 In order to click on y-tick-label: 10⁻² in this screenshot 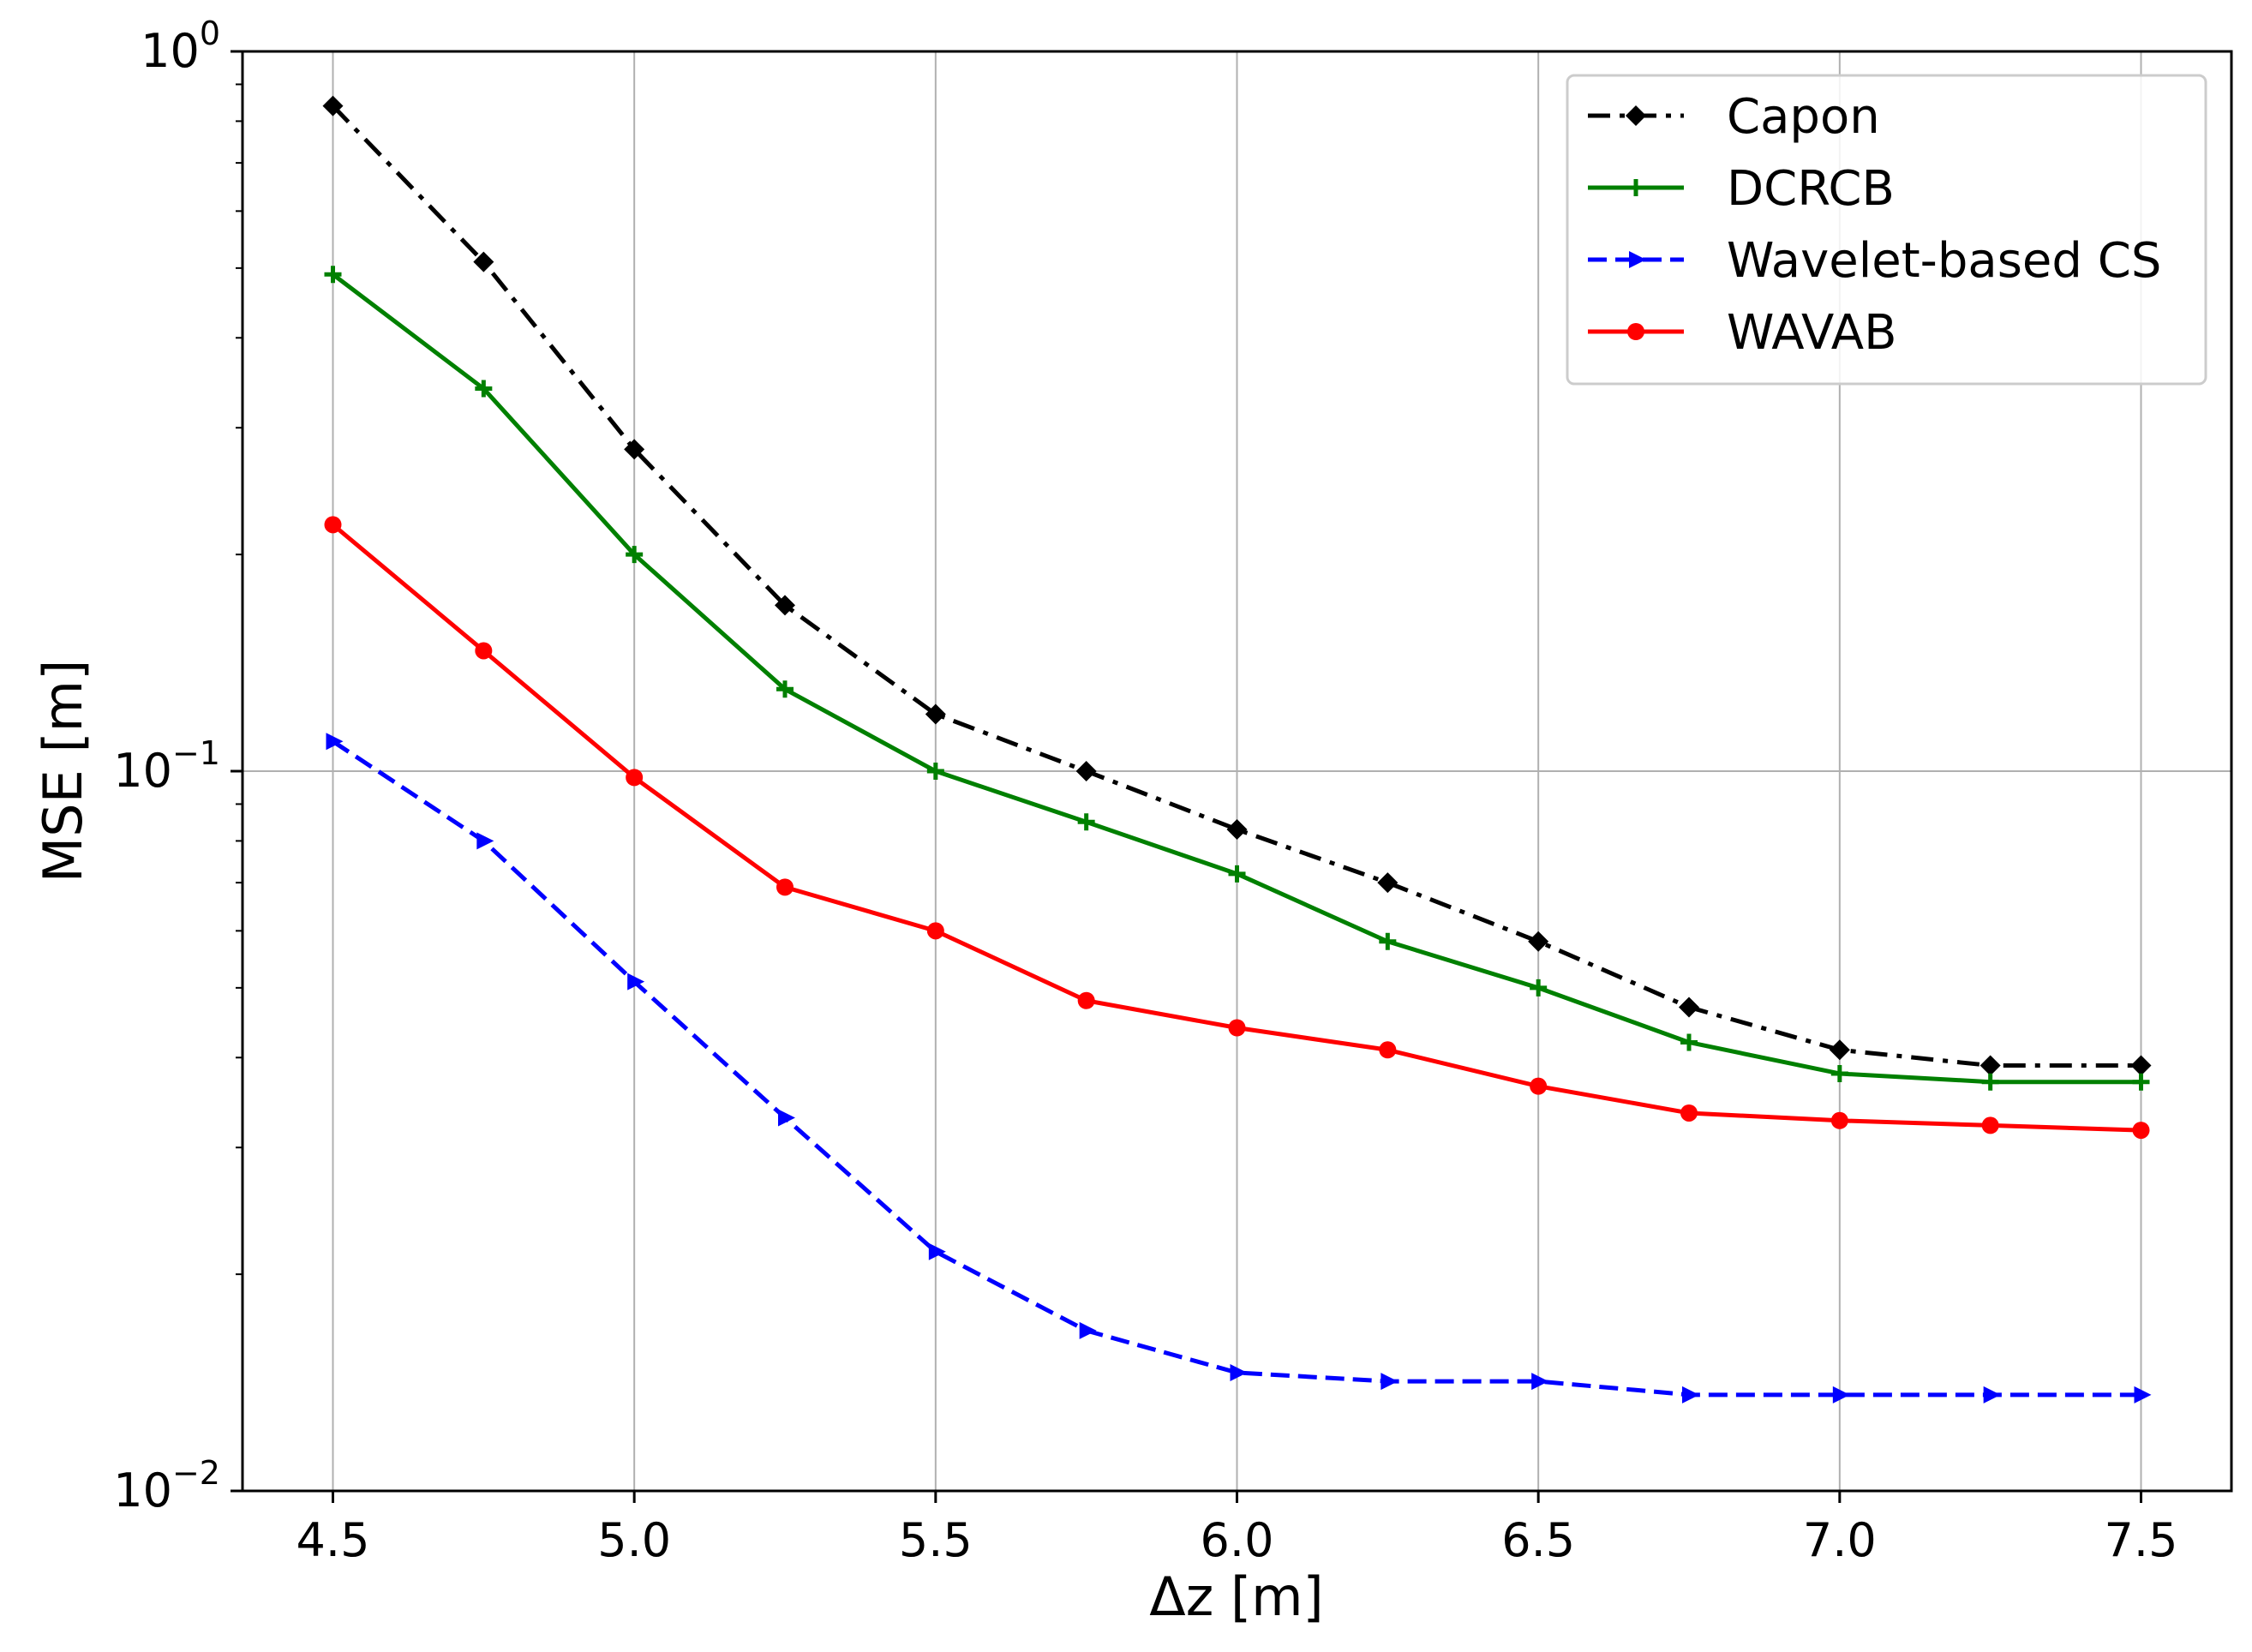, I will do `click(166, 1485)`.